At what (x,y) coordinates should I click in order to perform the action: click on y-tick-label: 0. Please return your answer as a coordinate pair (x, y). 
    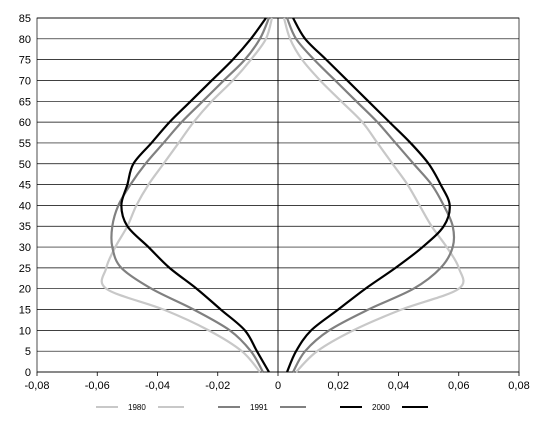
    Looking at the image, I should click on (28, 373).